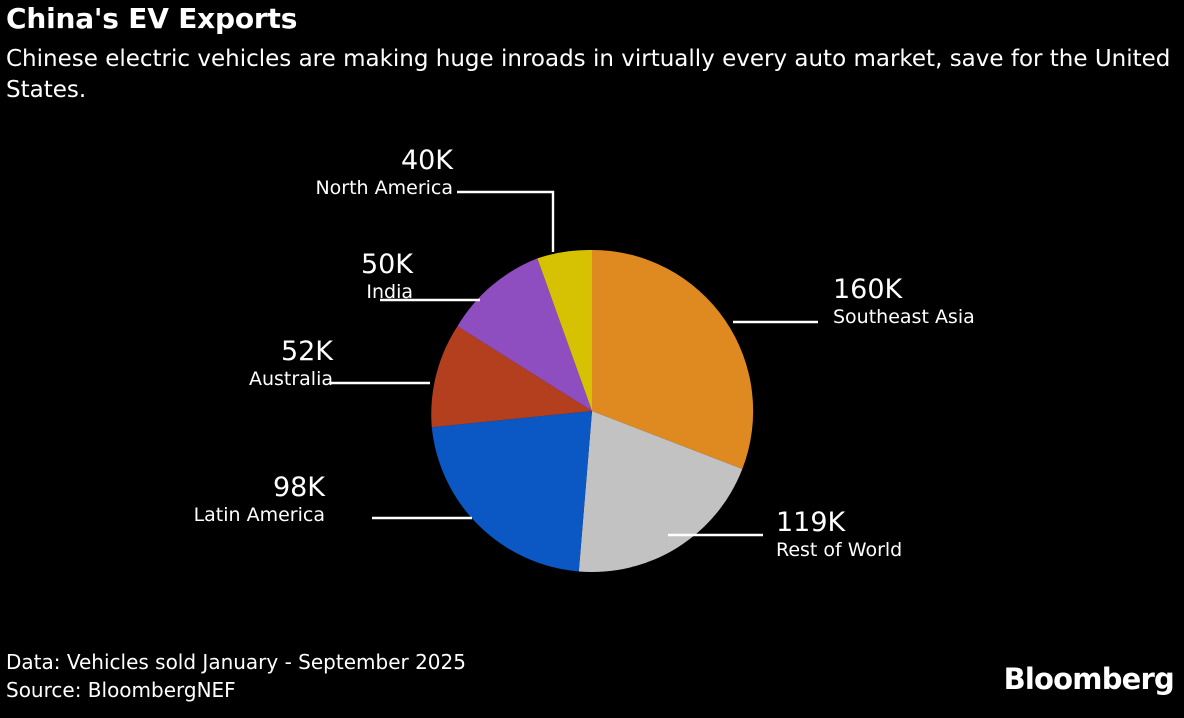 The height and width of the screenshot is (718, 1184). Describe the element at coordinates (290, 379) in the screenshot. I see `callout-name-australia: Australia` at that location.